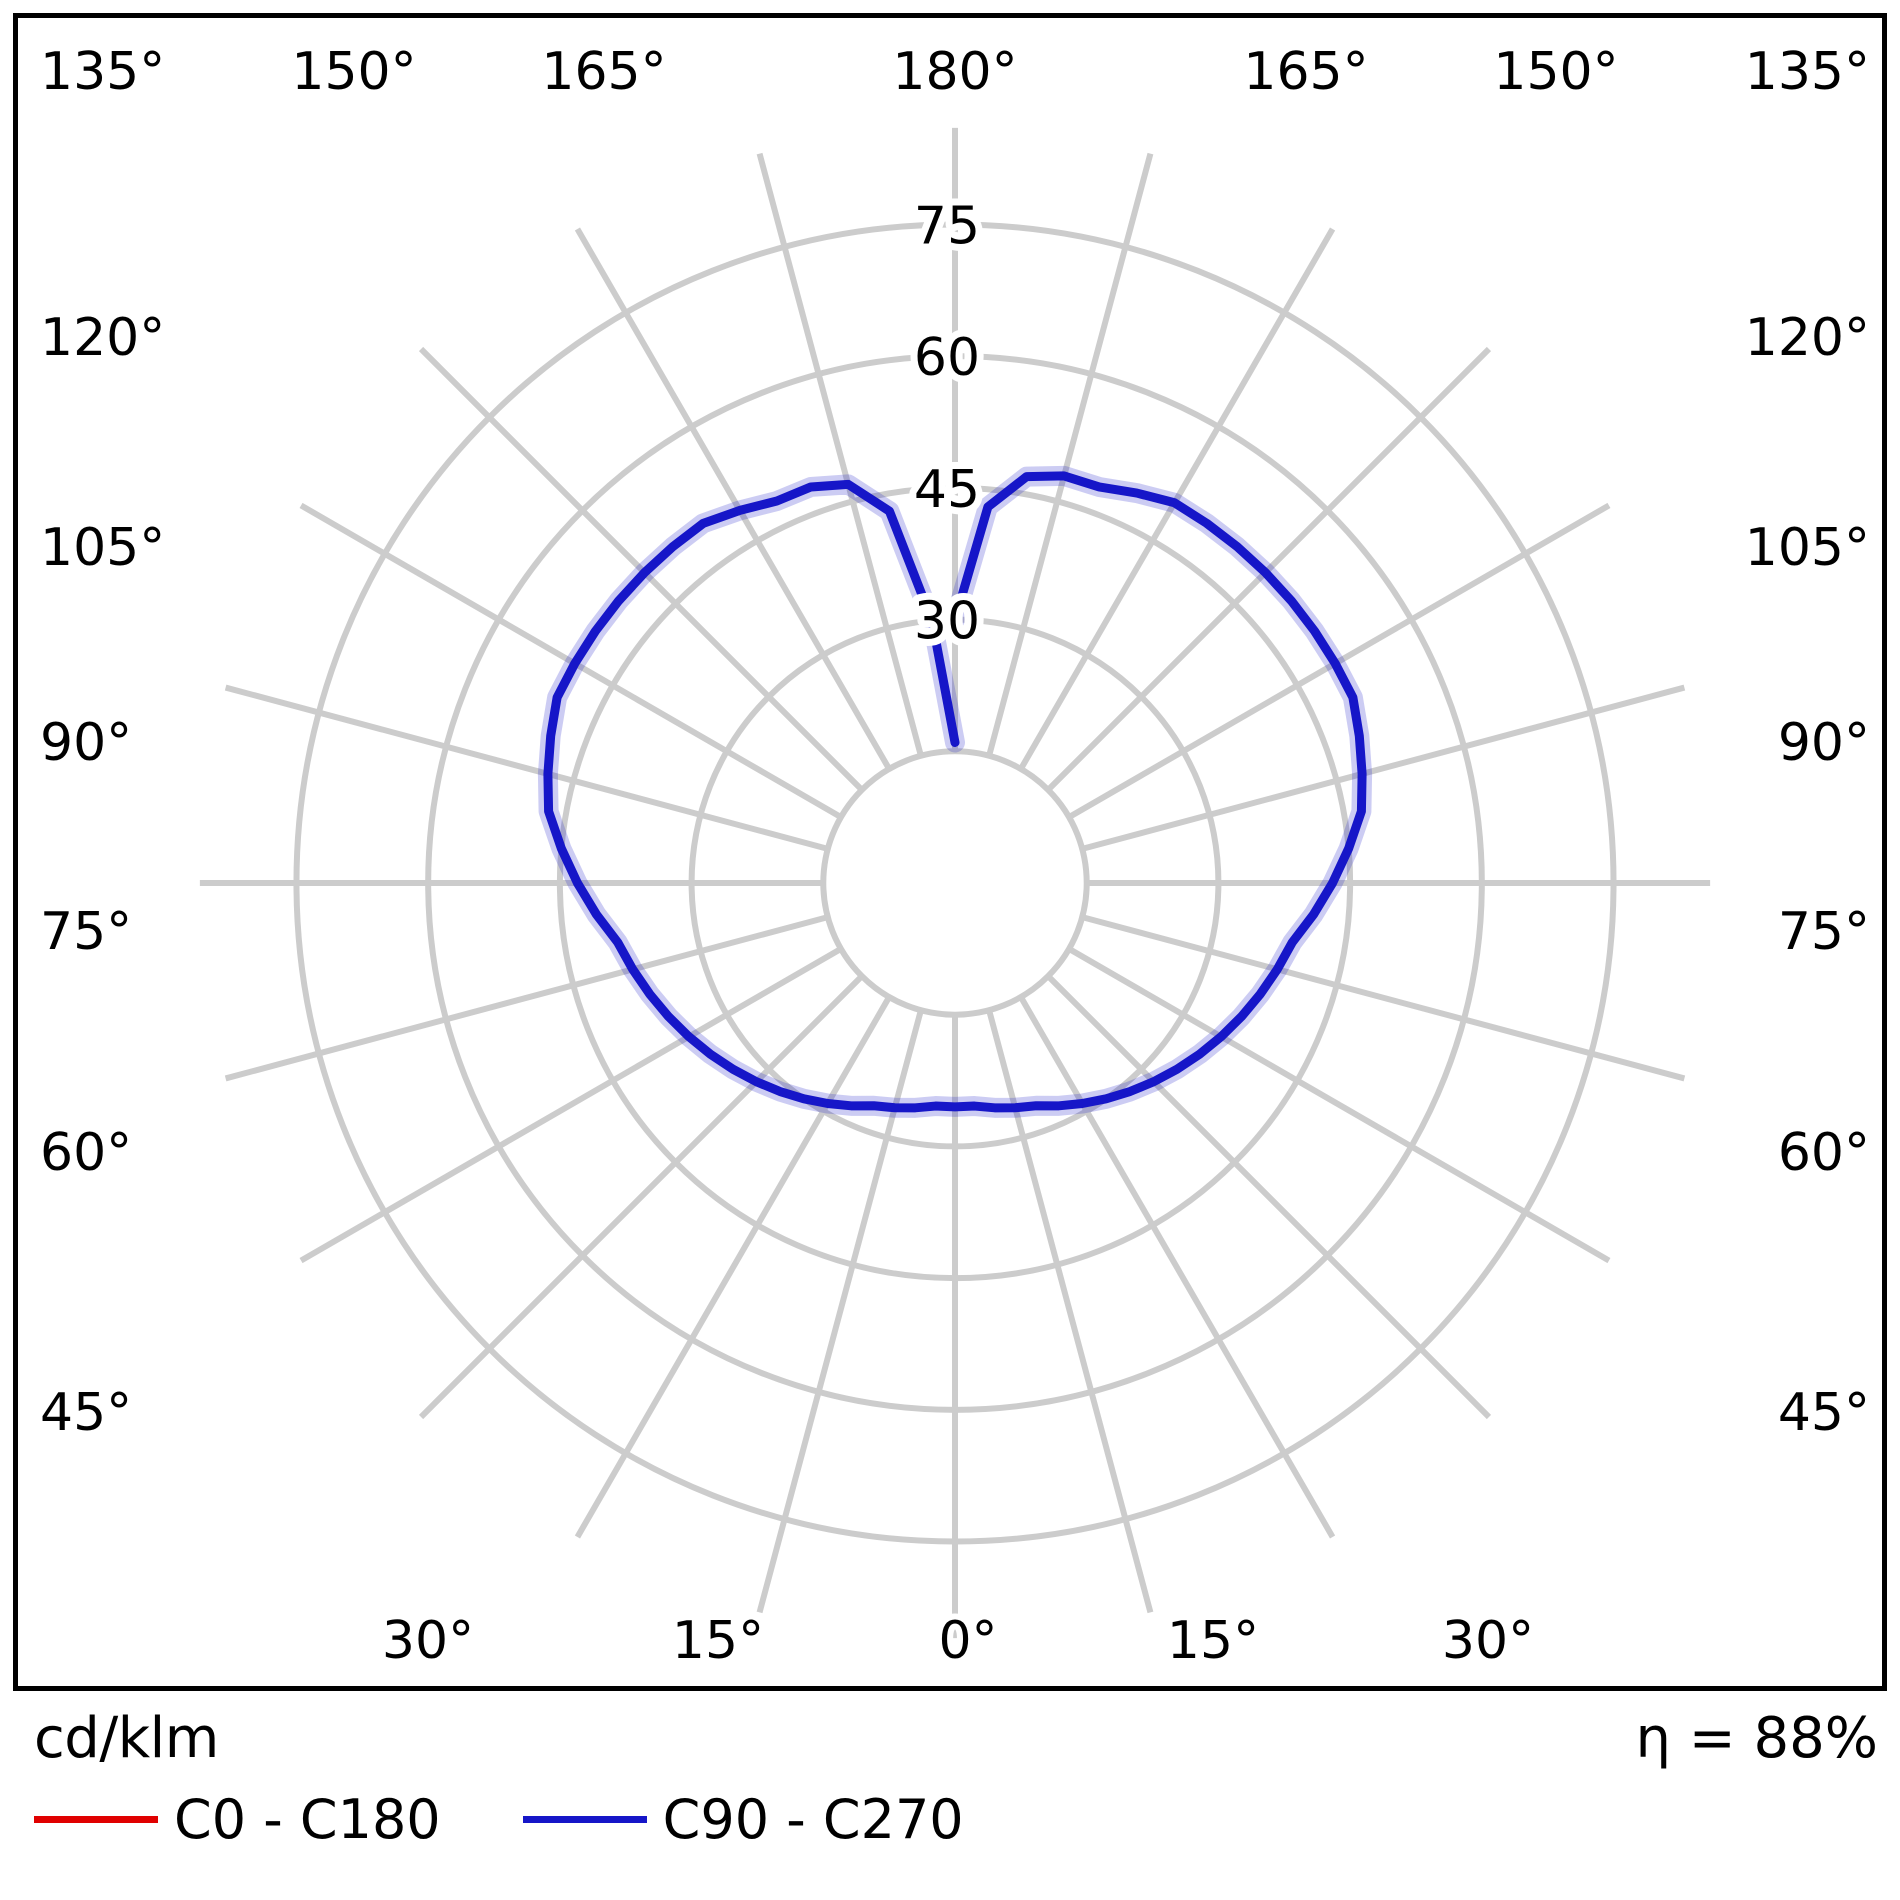 This screenshot has height=1900, width=1900. I want to click on grid-spoke--60, so click(571, 1105).